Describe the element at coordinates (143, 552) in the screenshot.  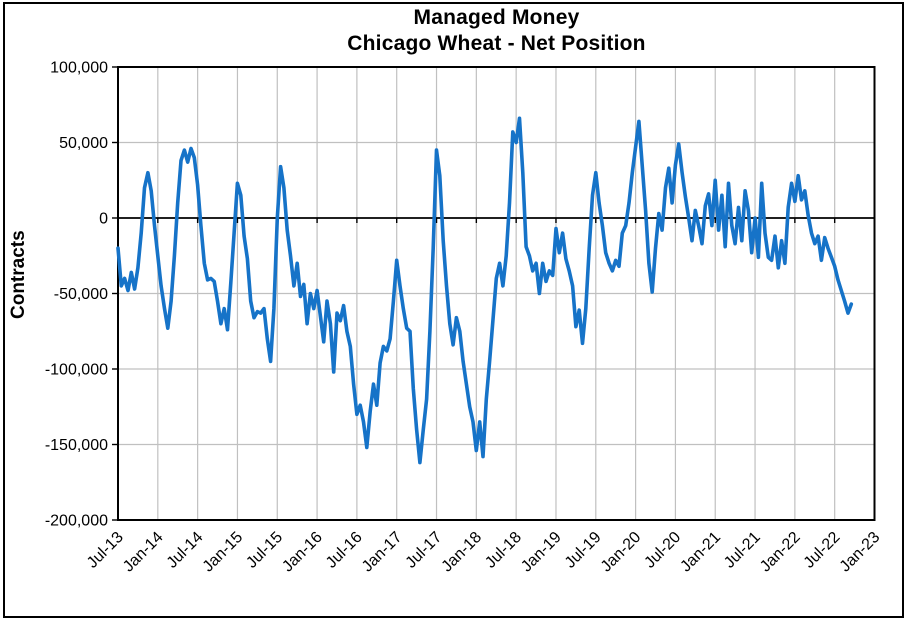
I see `x-tick-label: Jan-14` at that location.